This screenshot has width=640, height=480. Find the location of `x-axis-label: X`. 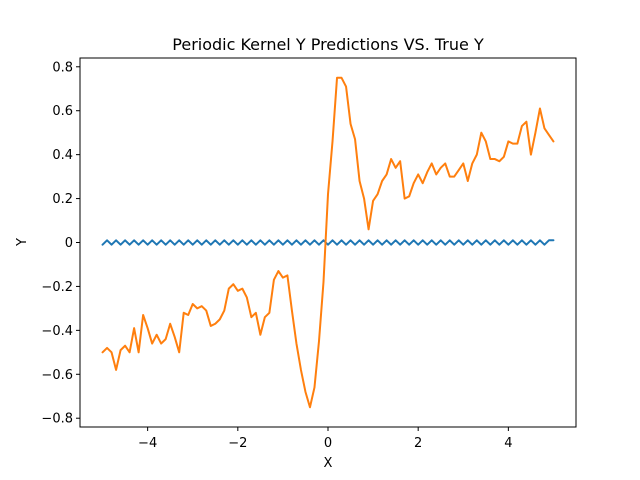

x-axis-label: X is located at coordinates (328, 463).